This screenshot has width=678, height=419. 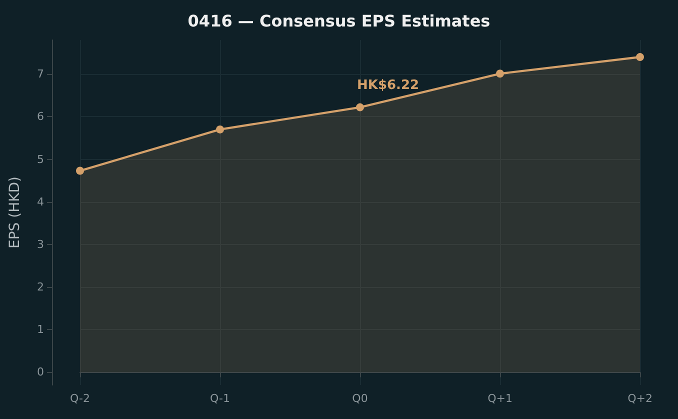 I want to click on y-tick-label: 5, so click(x=40, y=159).